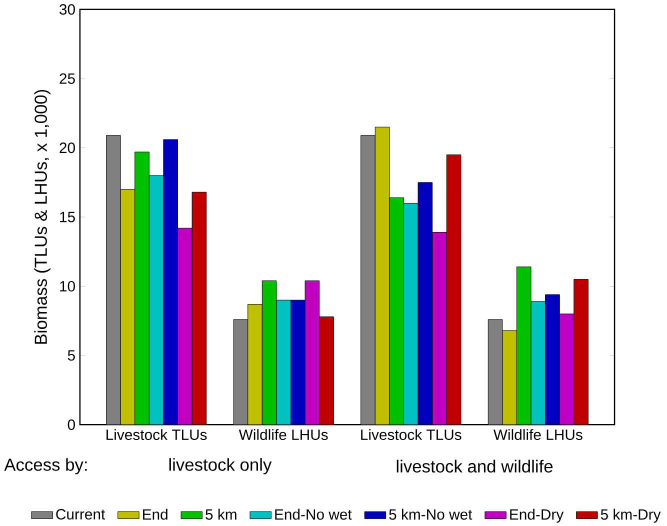  What do you see at coordinates (221, 514) in the screenshot?
I see `legend-label: 5 km` at bounding box center [221, 514].